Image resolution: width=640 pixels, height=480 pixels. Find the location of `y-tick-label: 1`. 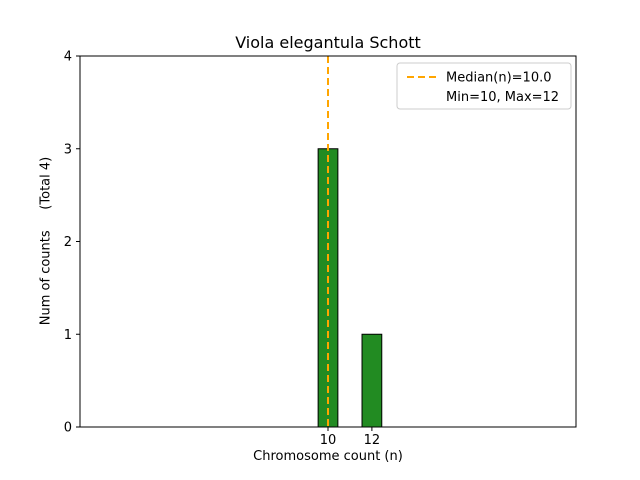

y-tick-label: 1 is located at coordinates (68, 335).